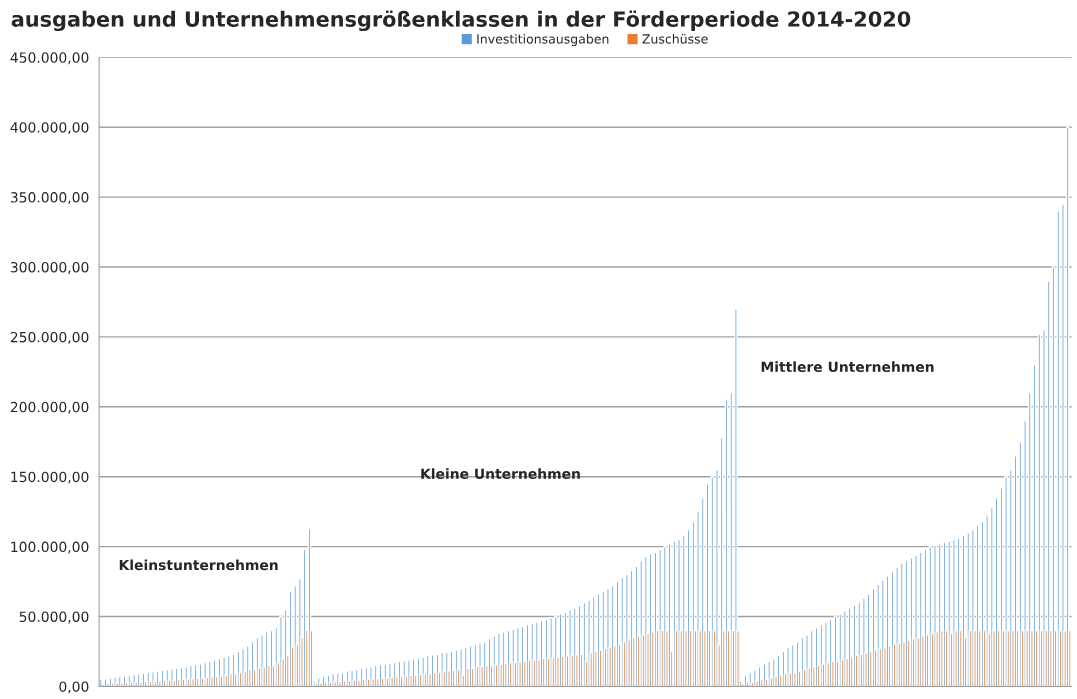 The image size is (1077, 699). Describe the element at coordinates (50, 477) in the screenshot. I see `y-tick-label: 150.000,00` at that location.